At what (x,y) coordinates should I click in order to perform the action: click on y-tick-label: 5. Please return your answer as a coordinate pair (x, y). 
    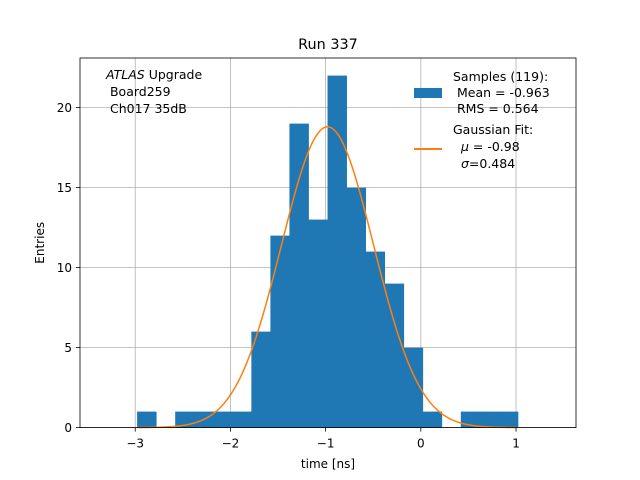
    Looking at the image, I should click on (68, 348).